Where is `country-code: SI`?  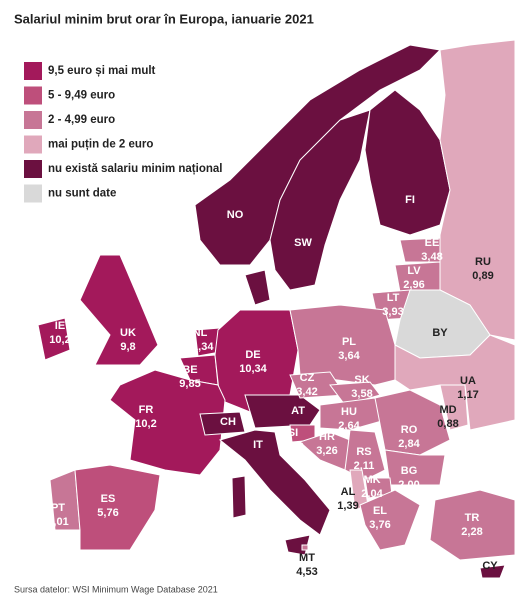
country-code: SI is located at coordinates (293, 433).